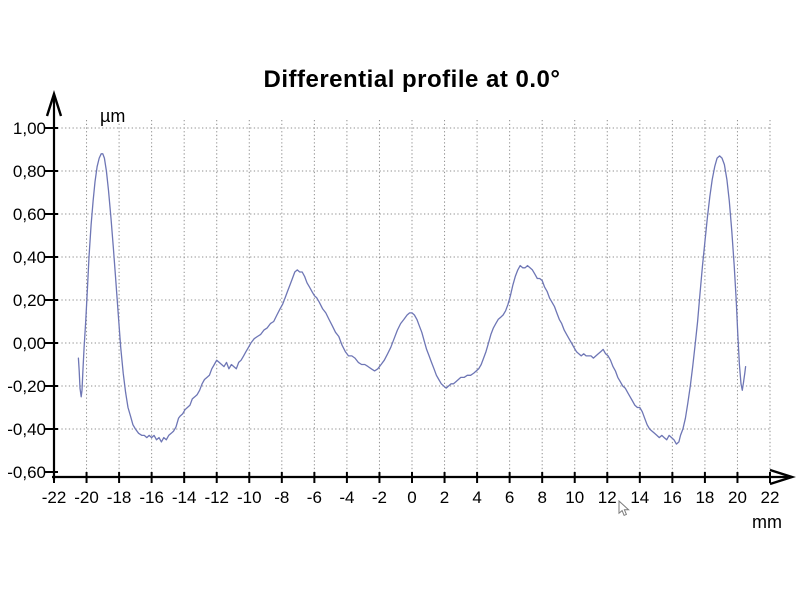  What do you see at coordinates (216, 497) in the screenshot?
I see `x-tick-label: -12` at bounding box center [216, 497].